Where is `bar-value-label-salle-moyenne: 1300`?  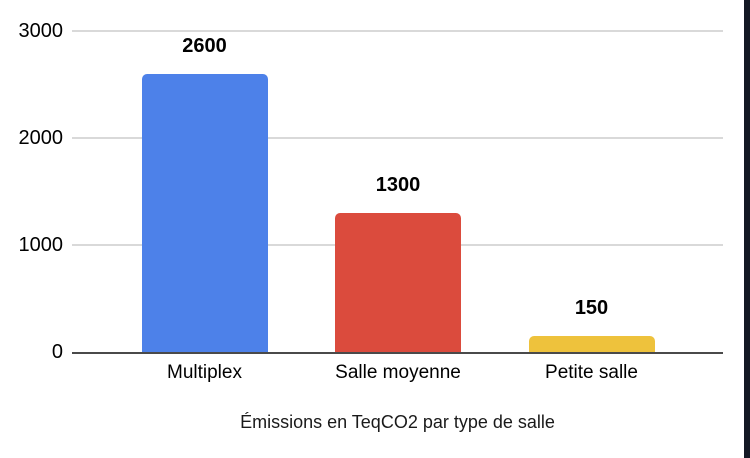 bar-value-label-salle-moyenne: 1300 is located at coordinates (398, 184).